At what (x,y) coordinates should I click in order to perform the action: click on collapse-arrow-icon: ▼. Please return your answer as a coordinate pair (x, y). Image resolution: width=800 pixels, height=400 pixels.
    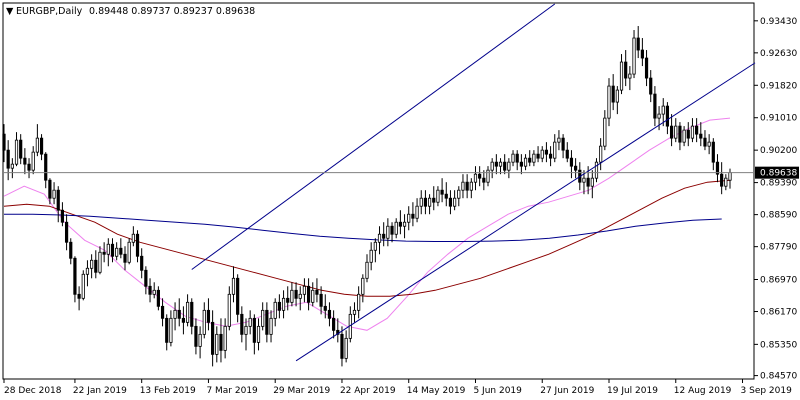
    Looking at the image, I should click on (10, 11).